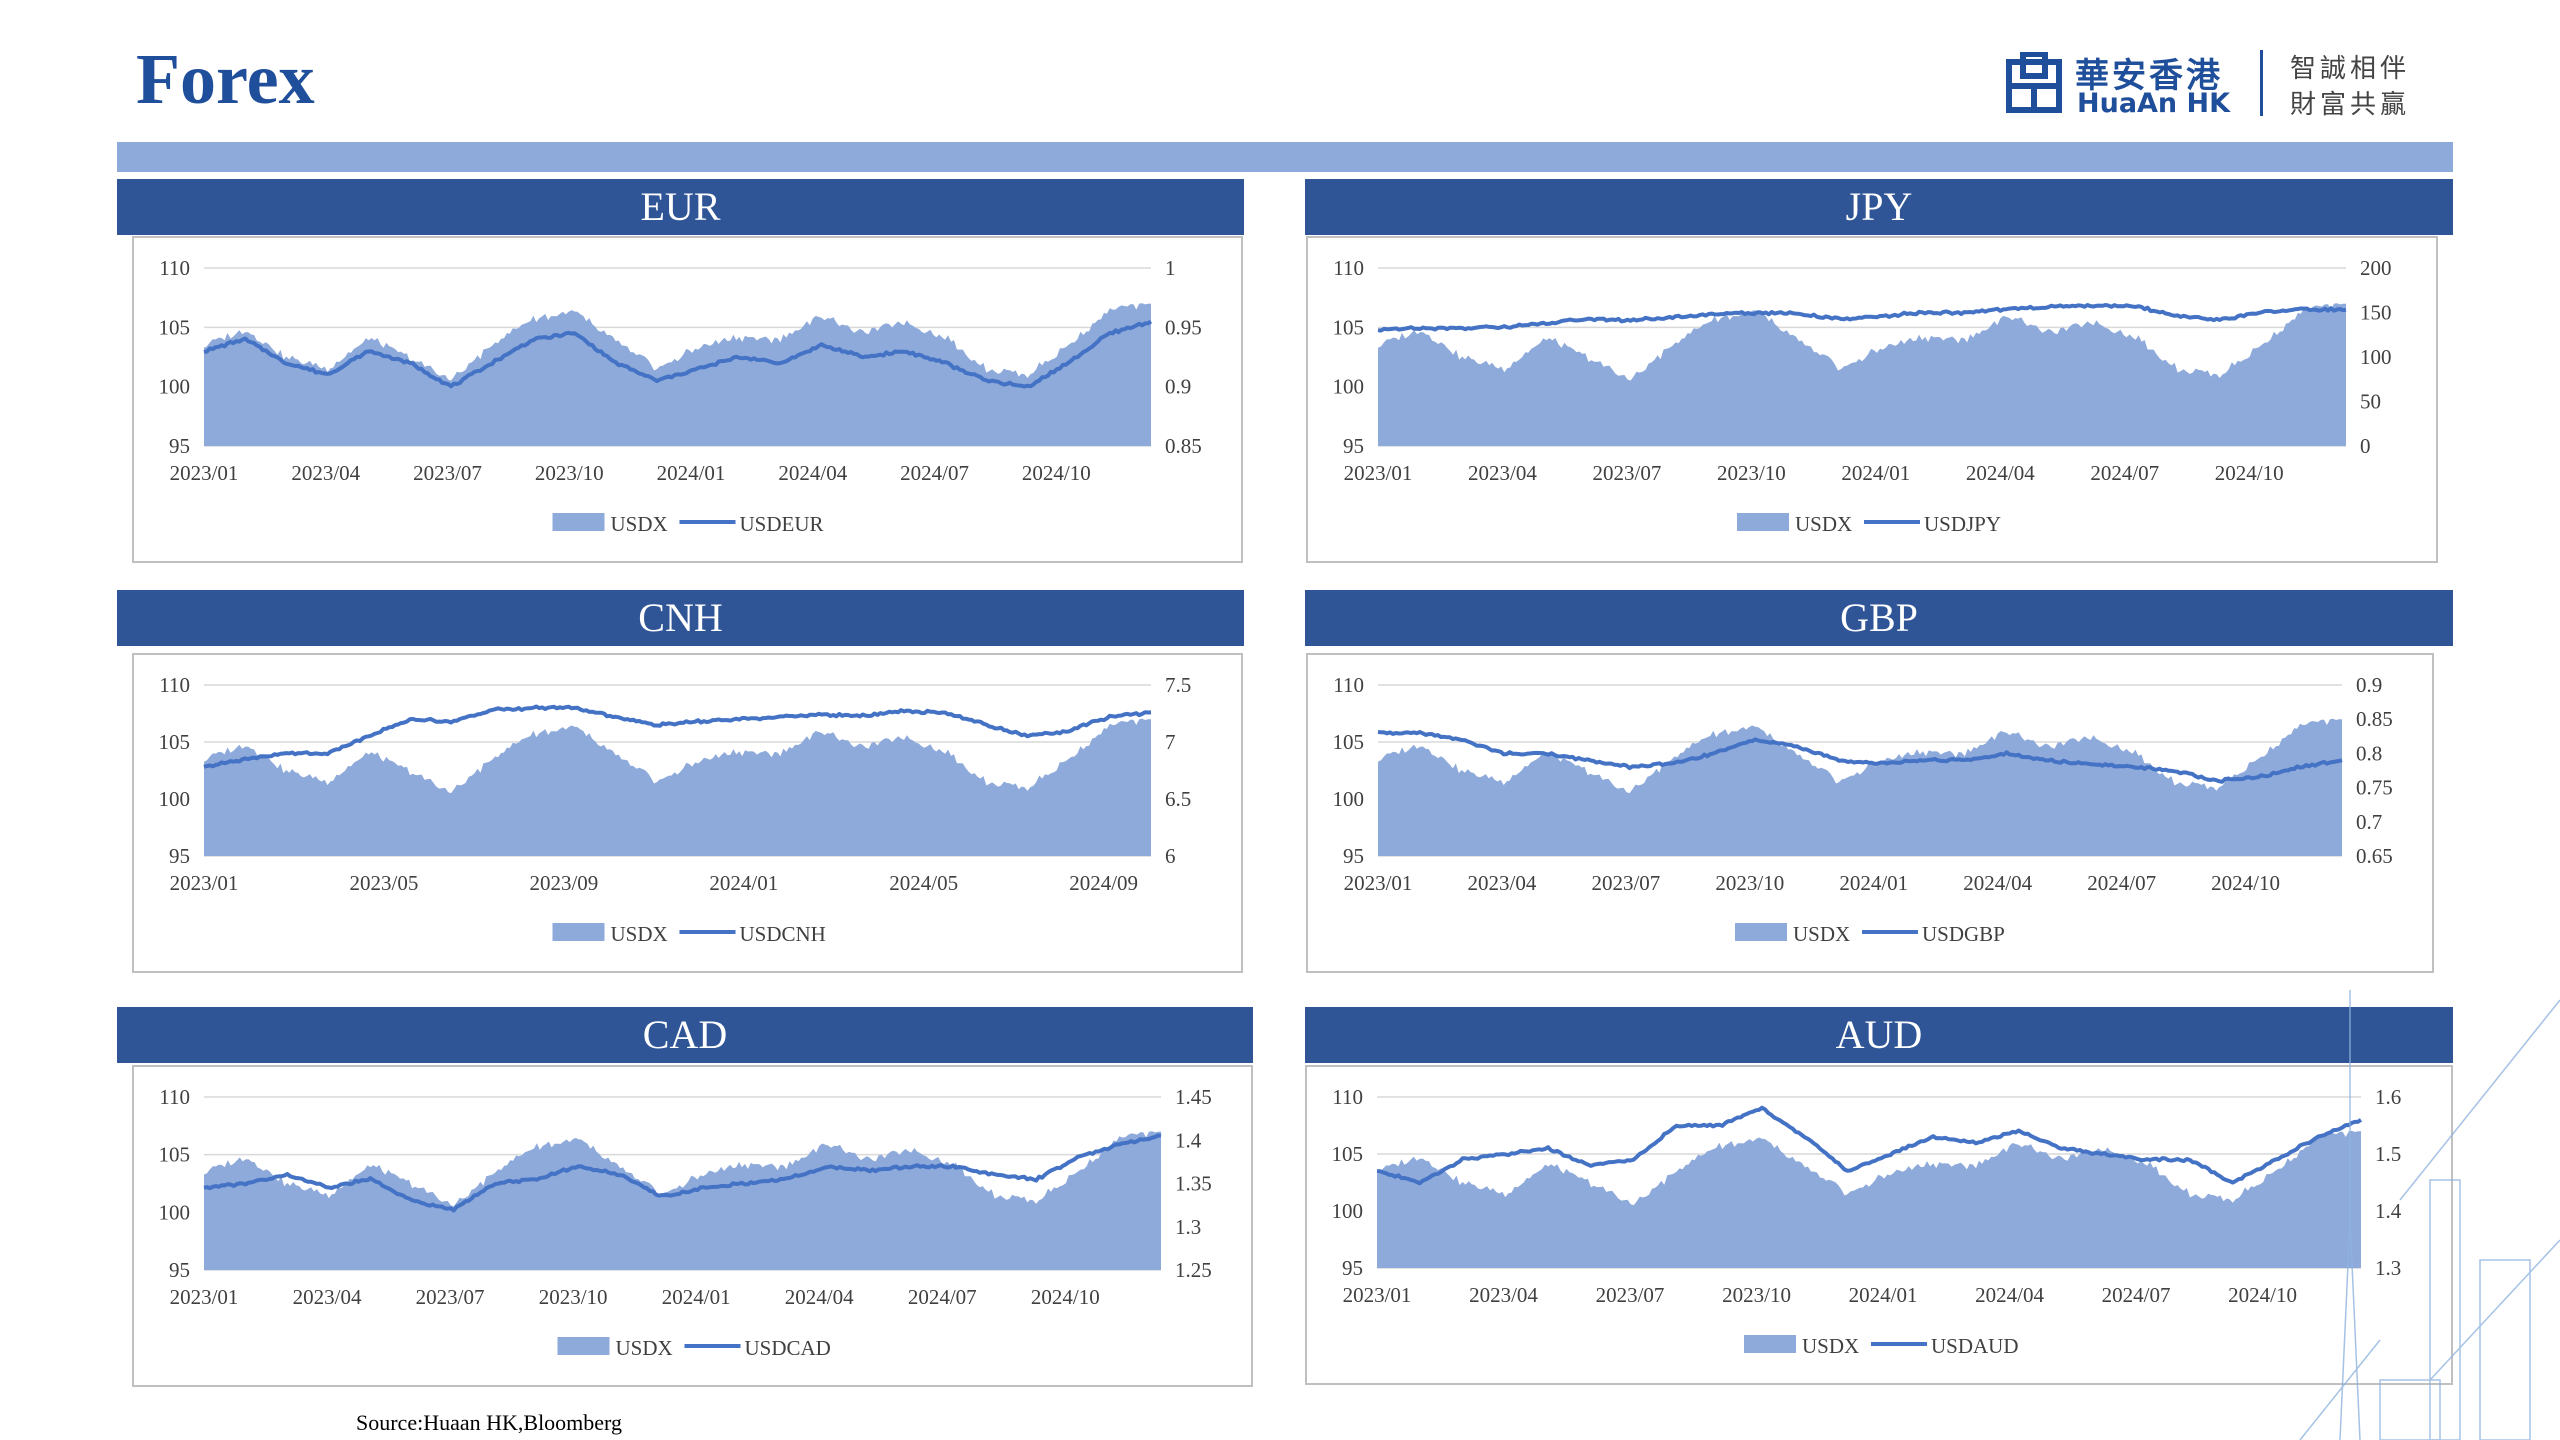 The image size is (2560, 1440). Describe the element at coordinates (1170, 742) in the screenshot. I see `y-right-tick-label: 7` at that location.